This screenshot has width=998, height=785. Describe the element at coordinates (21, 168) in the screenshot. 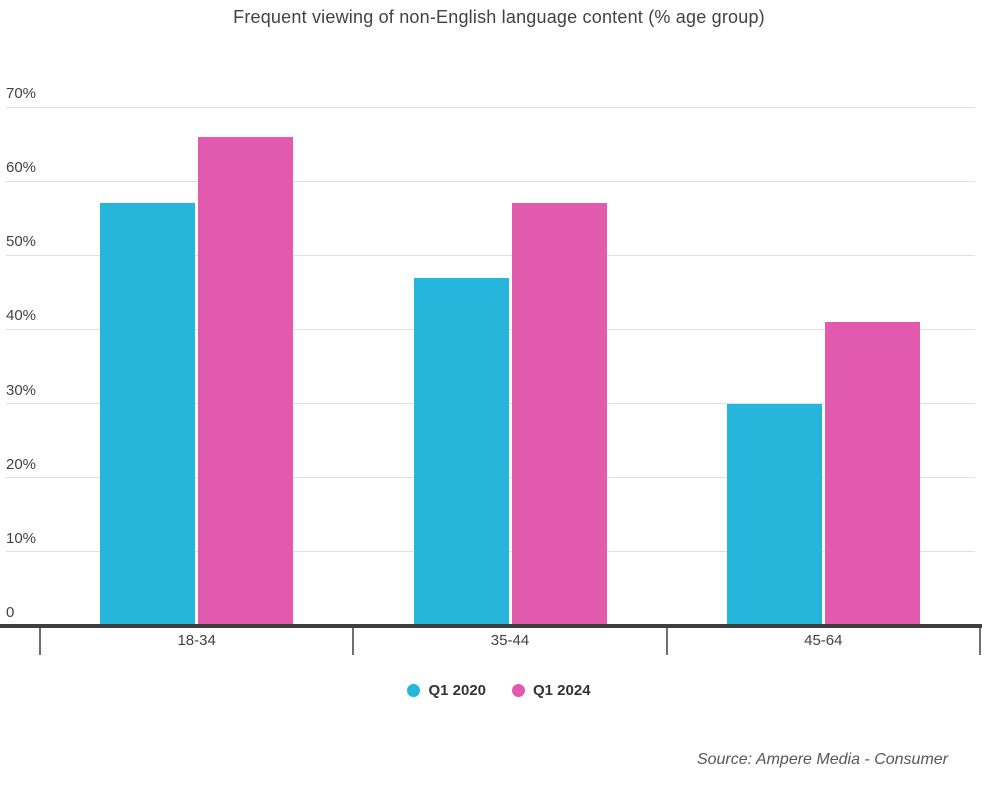

I see `y-tick-label-60: 60%` at that location.